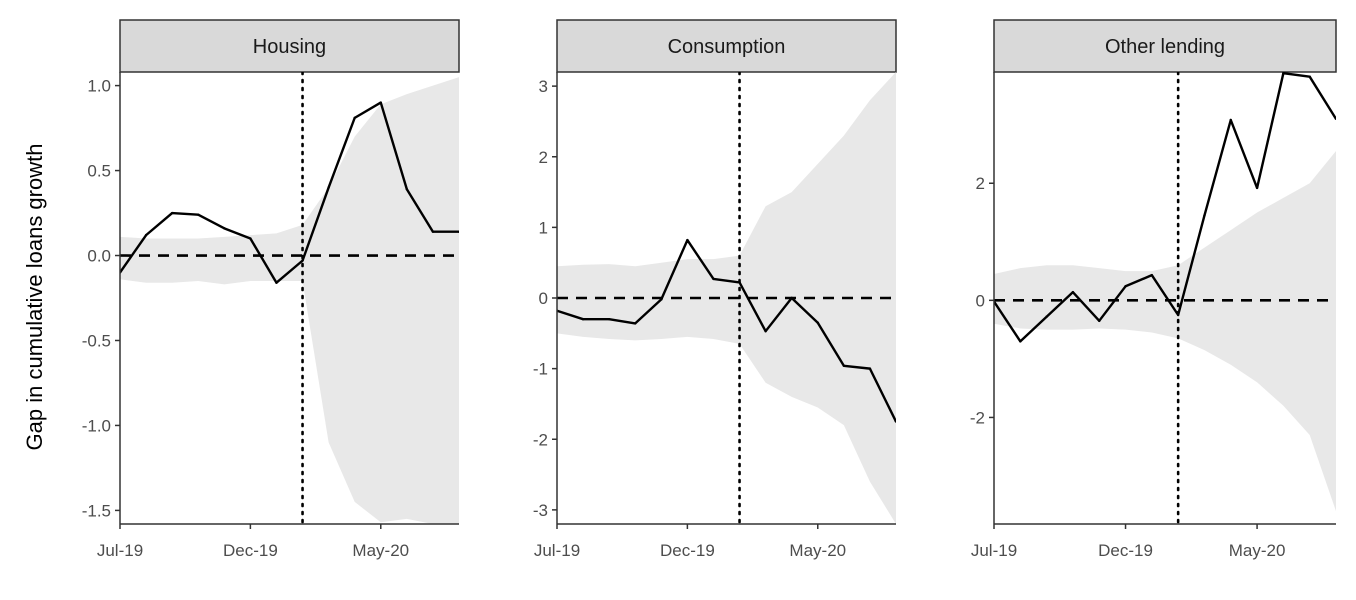 This screenshot has width=1356, height=600. What do you see at coordinates (540, 369) in the screenshot?
I see `y-tick-label: -1` at bounding box center [540, 369].